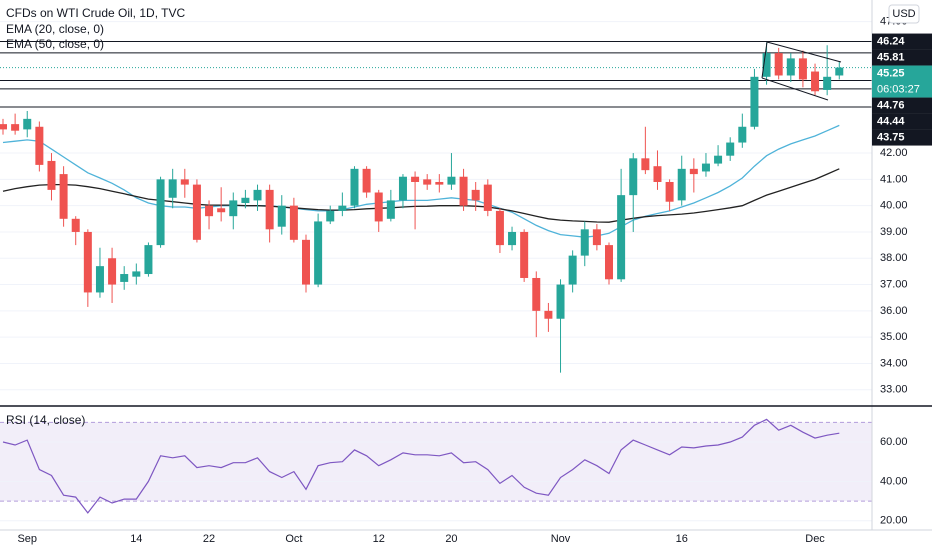 The width and height of the screenshot is (932, 550). I want to click on level-label: 46.24, so click(891, 41).